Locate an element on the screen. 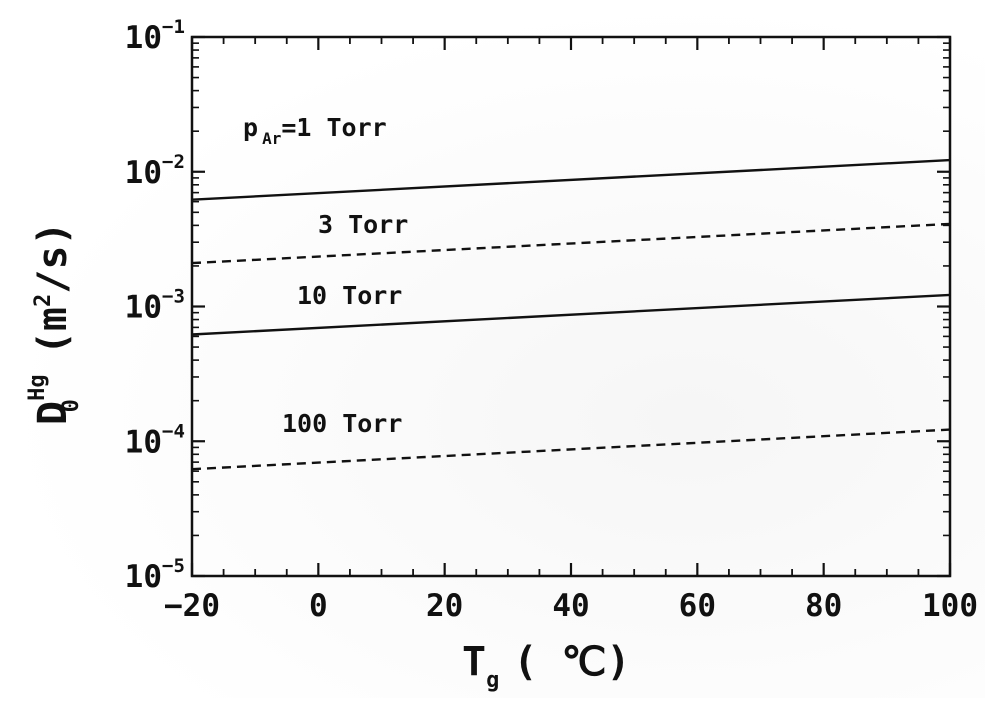  series-labels: p Ar=1 Torr 3 Torr 10 Torr 100 Torr is located at coordinates (325, 275).